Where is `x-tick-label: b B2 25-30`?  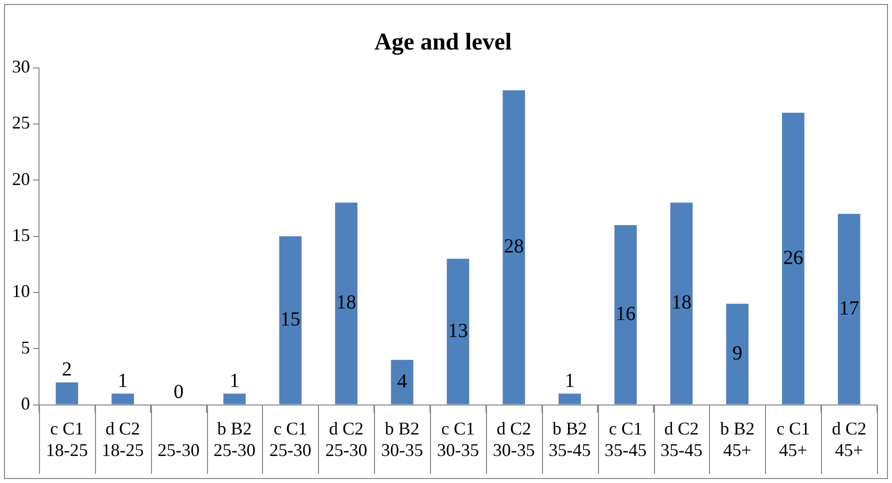 x-tick-label: b B2 25-30 is located at coordinates (235, 439).